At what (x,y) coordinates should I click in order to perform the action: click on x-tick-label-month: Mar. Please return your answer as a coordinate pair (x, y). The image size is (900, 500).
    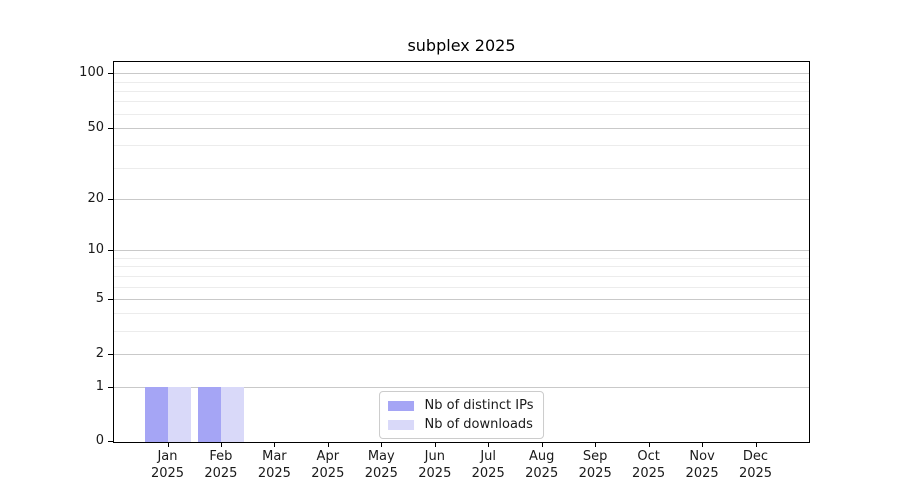
    Looking at the image, I should click on (274, 456).